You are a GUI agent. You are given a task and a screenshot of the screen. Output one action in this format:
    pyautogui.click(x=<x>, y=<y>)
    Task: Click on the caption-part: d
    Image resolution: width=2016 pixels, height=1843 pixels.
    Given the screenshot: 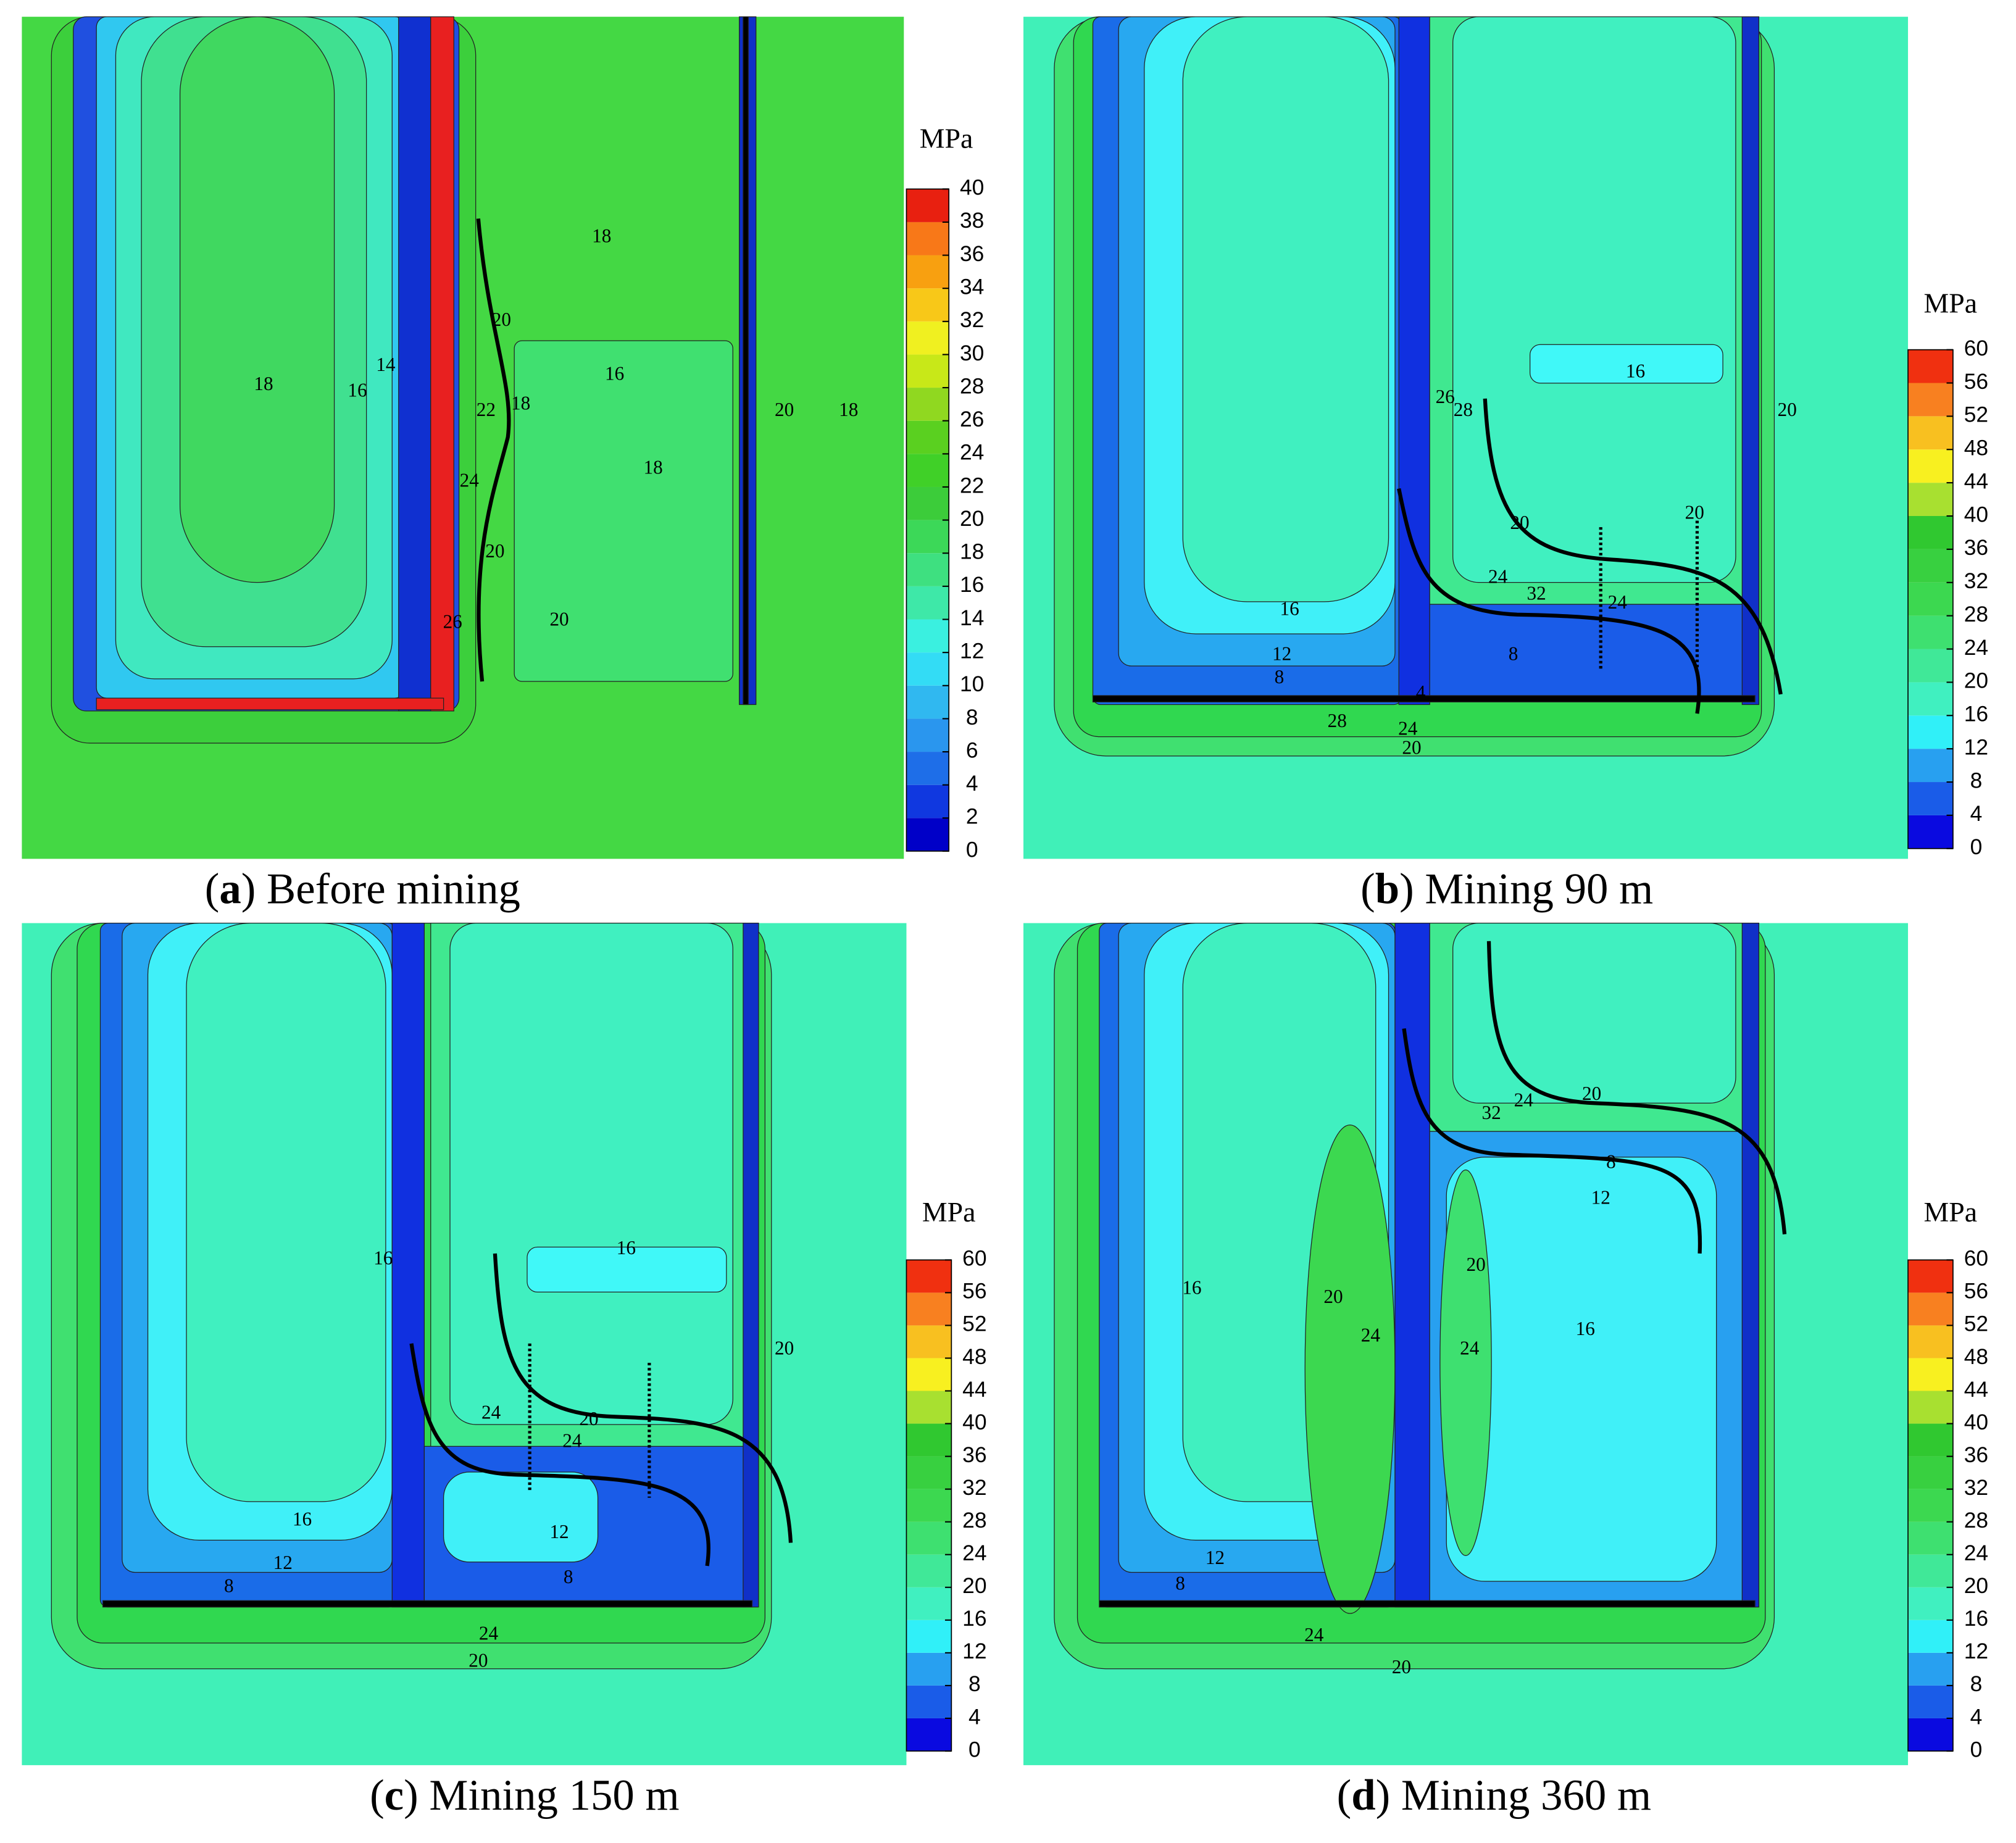 What is the action you would take?
    pyautogui.click(x=1363, y=1795)
    